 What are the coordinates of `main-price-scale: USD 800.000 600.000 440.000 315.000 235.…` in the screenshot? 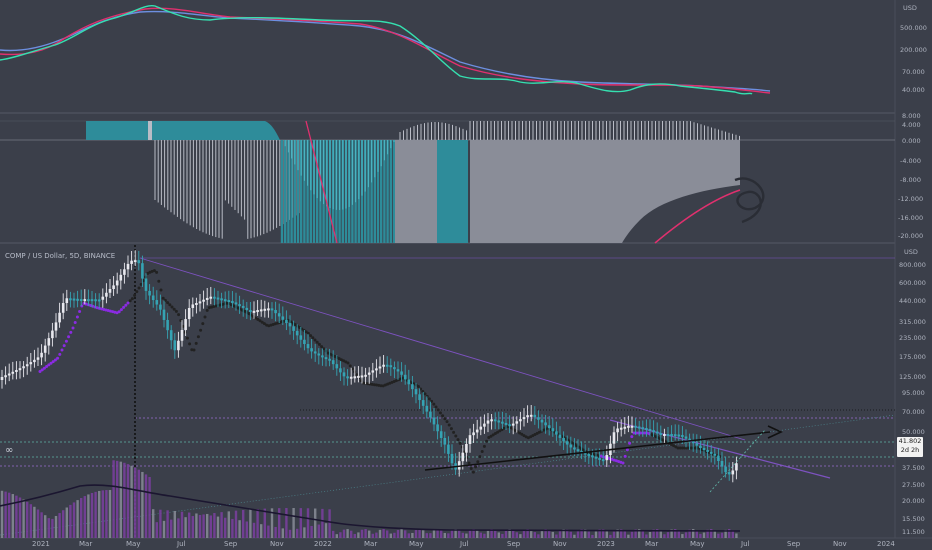 It's located at (912, 392).